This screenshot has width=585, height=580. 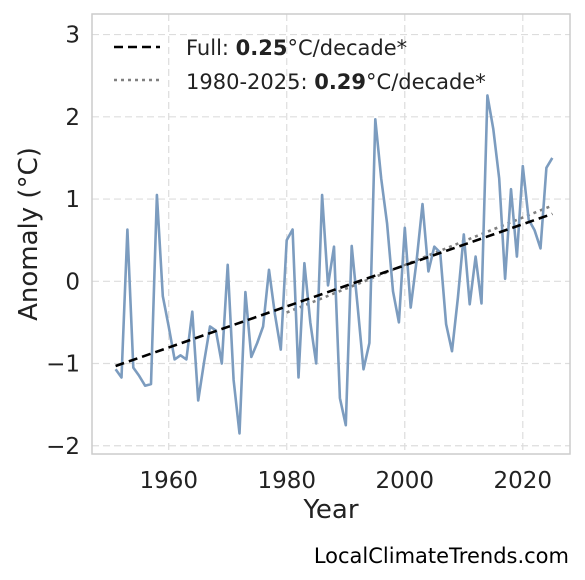 I want to click on y-tick-label: −1, so click(x=63, y=365).